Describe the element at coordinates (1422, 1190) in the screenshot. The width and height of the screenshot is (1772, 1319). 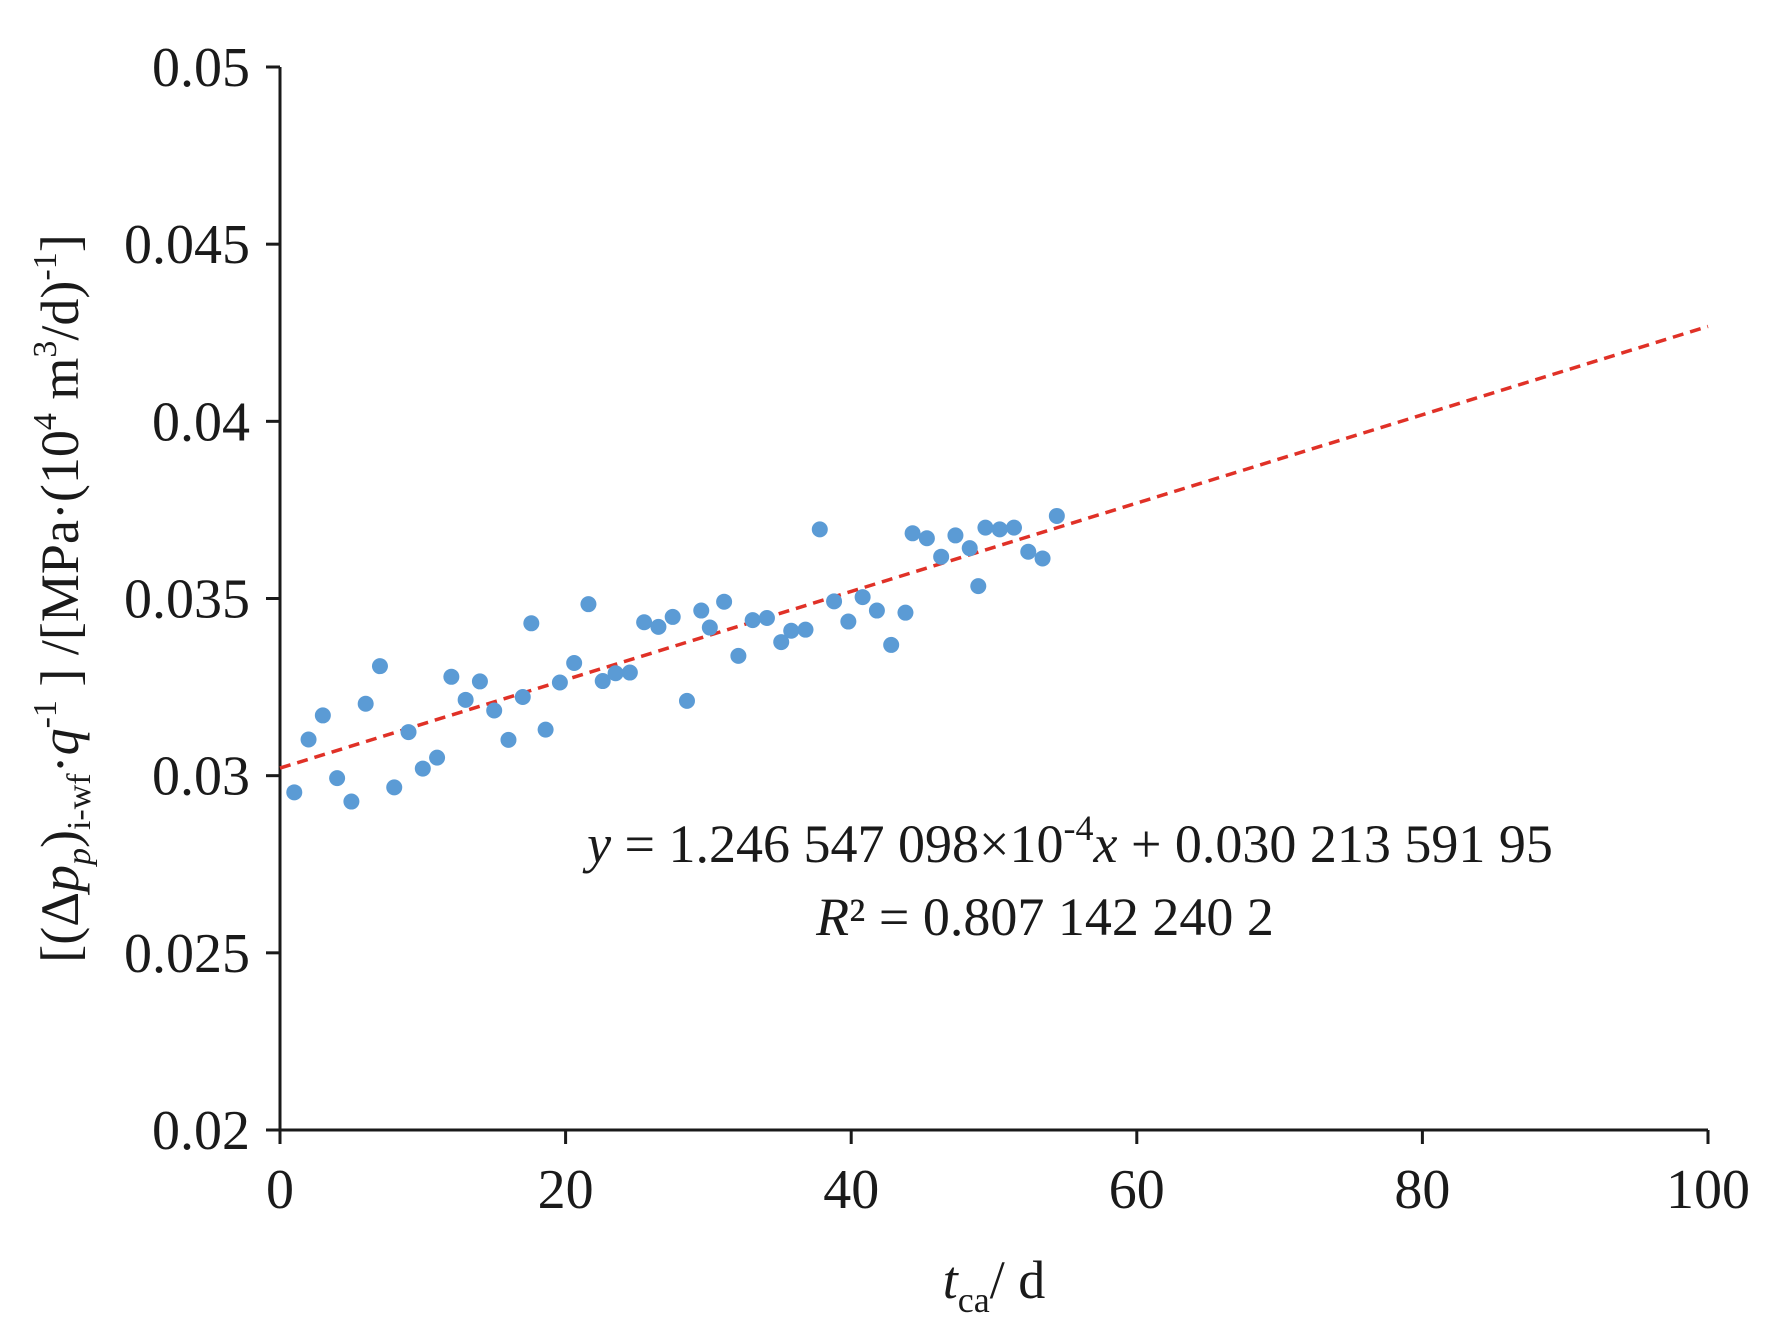
I see `x-tick-label: 80` at that location.